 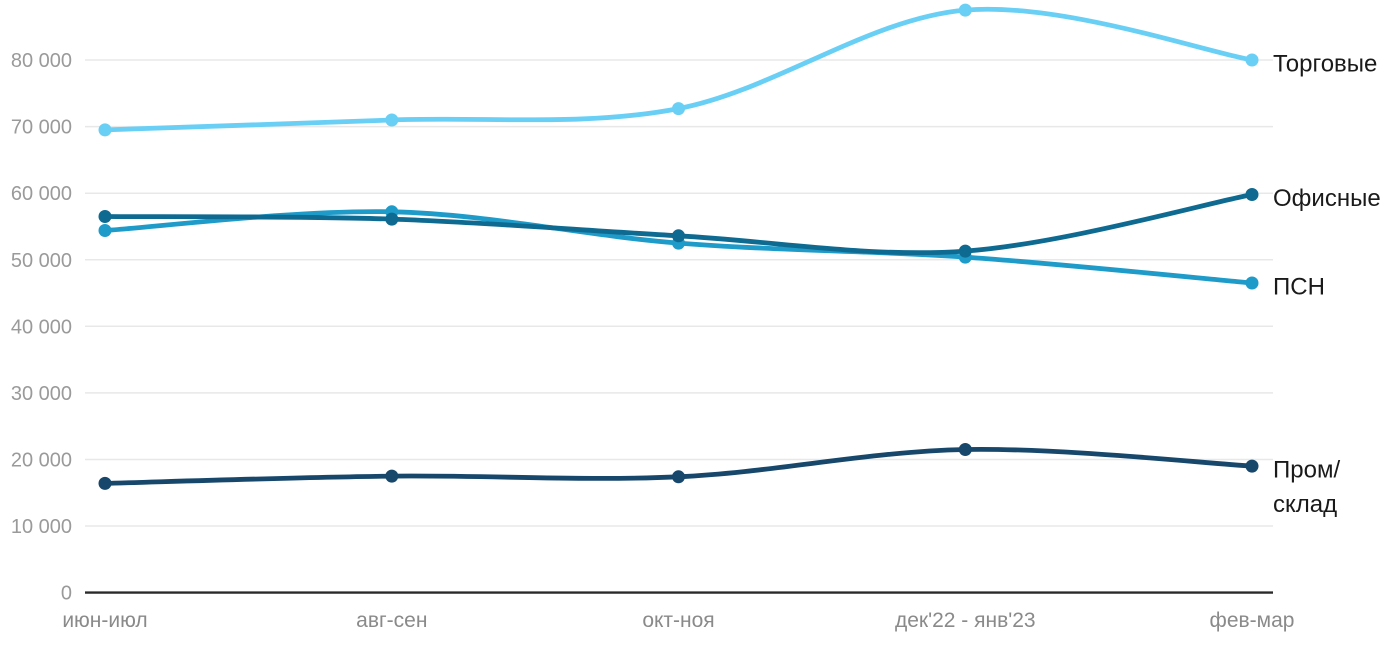 I want to click on series-label: склад, so click(x=1305, y=504).